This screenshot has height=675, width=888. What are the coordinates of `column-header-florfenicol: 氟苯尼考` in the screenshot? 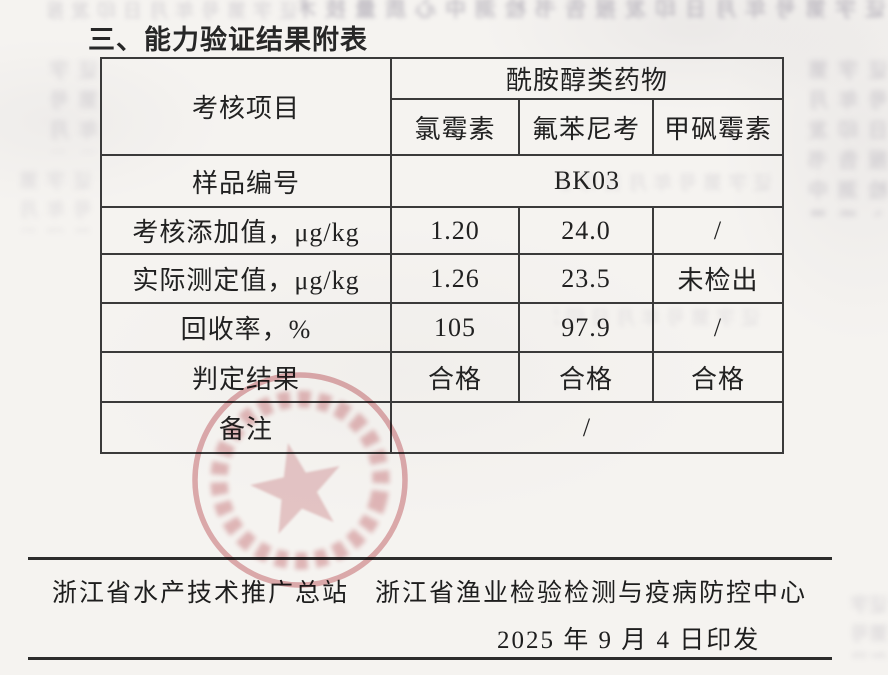 It's located at (586, 127).